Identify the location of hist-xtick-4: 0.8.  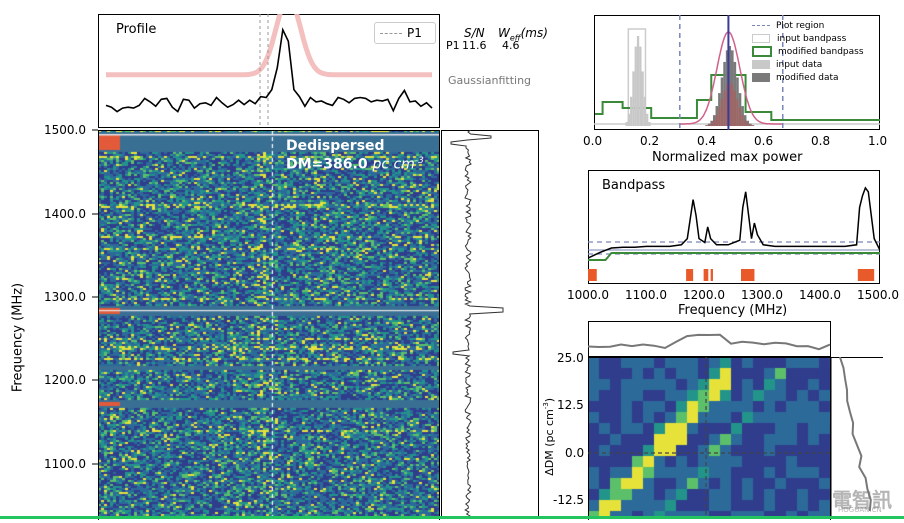
(820, 141).